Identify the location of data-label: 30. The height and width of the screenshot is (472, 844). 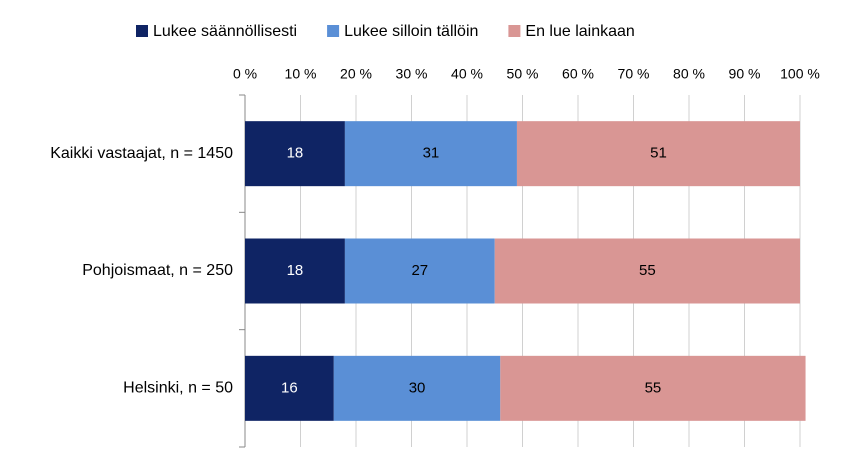
(417, 387).